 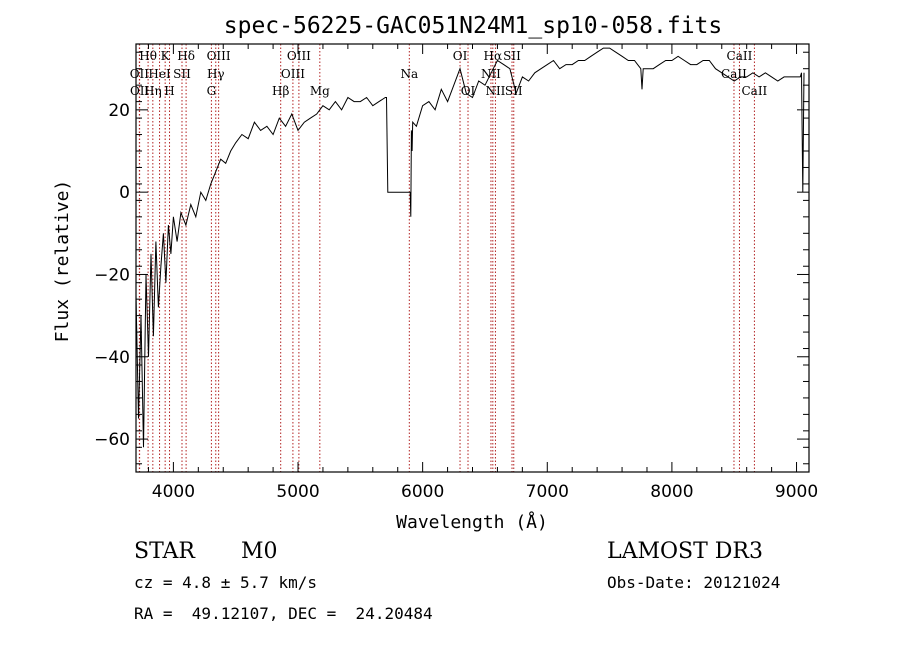 I want to click on line-label-25: CaII, so click(x=740, y=56).